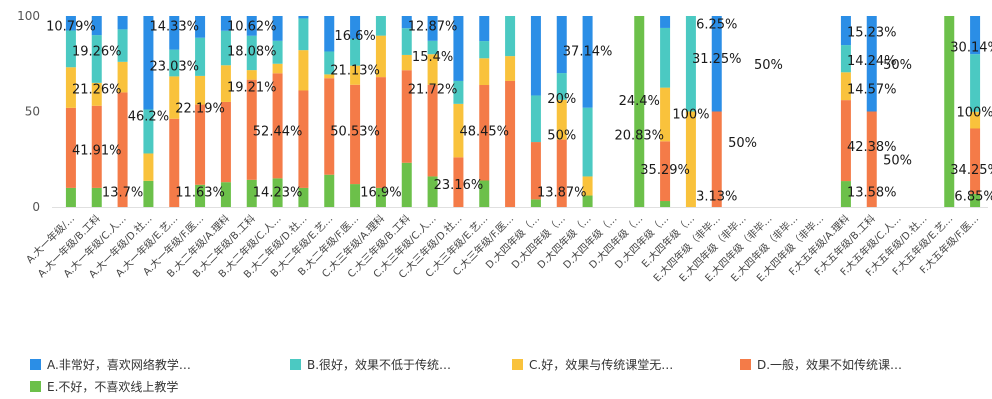 The height and width of the screenshot is (399, 992). I want to click on data-label: 21.26%, so click(97, 90).